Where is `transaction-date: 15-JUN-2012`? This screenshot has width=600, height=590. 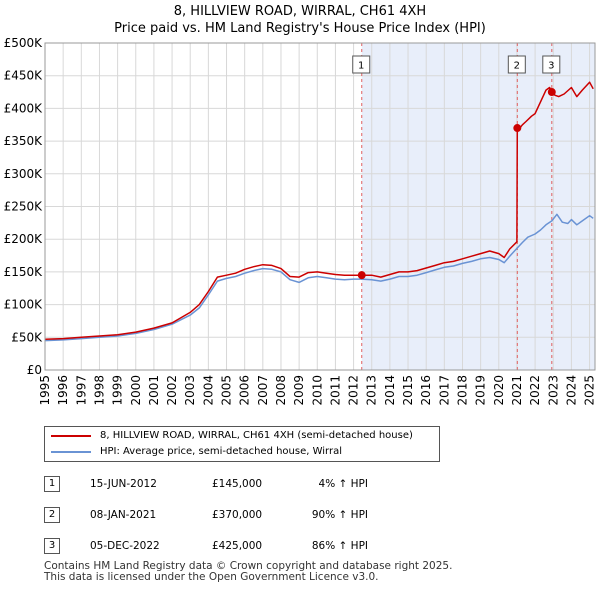 transaction-date: 15-JUN-2012 is located at coordinates (123, 484).